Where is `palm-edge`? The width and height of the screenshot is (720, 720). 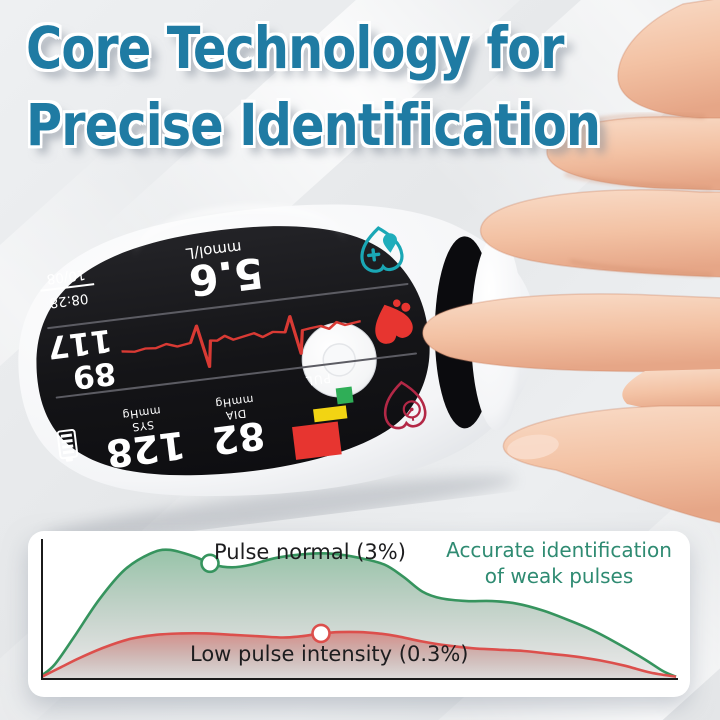 palm-edge is located at coordinates (671, 392).